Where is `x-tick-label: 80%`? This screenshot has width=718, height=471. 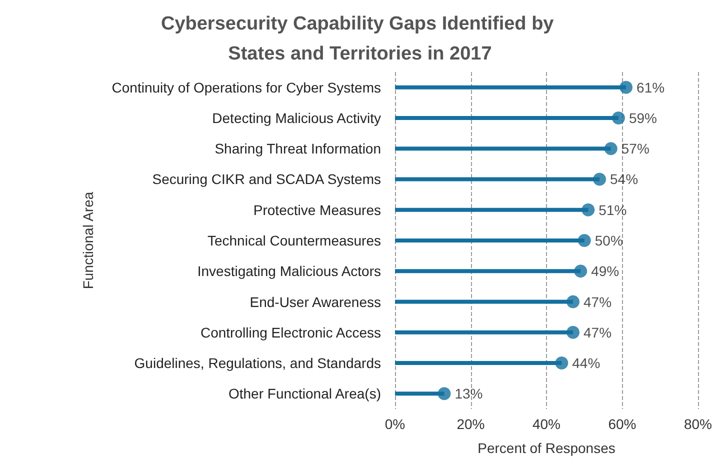
x-tick-label: 80% is located at coordinates (698, 424).